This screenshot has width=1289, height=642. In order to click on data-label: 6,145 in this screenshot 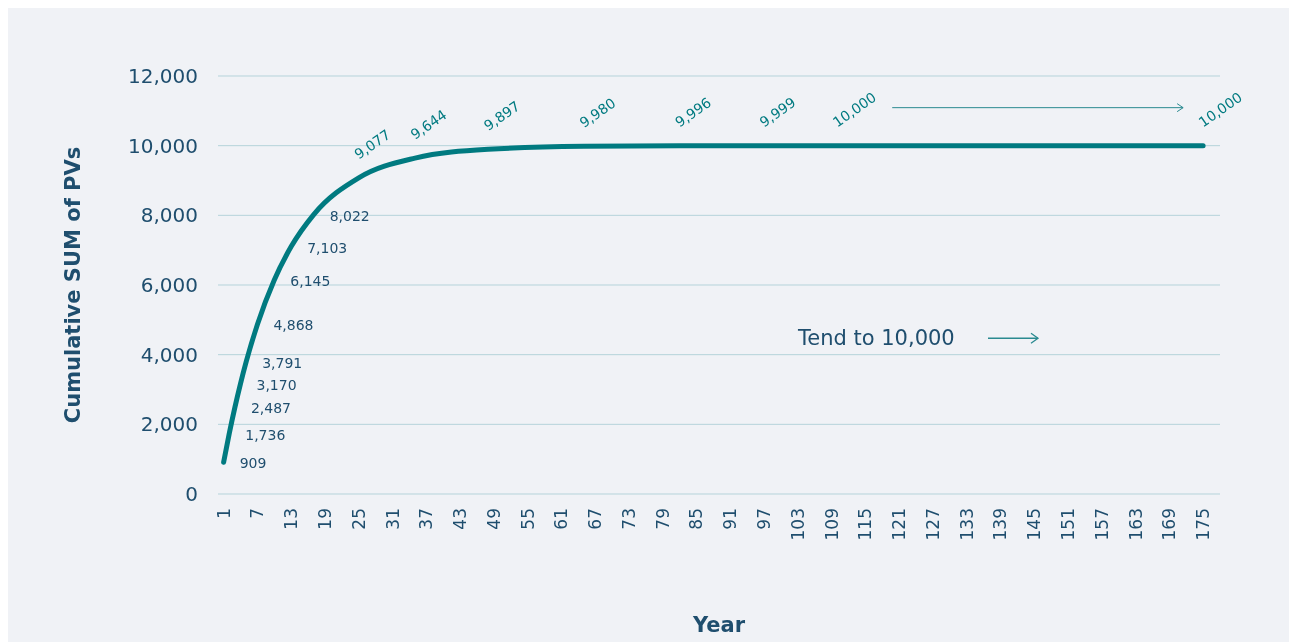, I will do `click(310, 280)`.